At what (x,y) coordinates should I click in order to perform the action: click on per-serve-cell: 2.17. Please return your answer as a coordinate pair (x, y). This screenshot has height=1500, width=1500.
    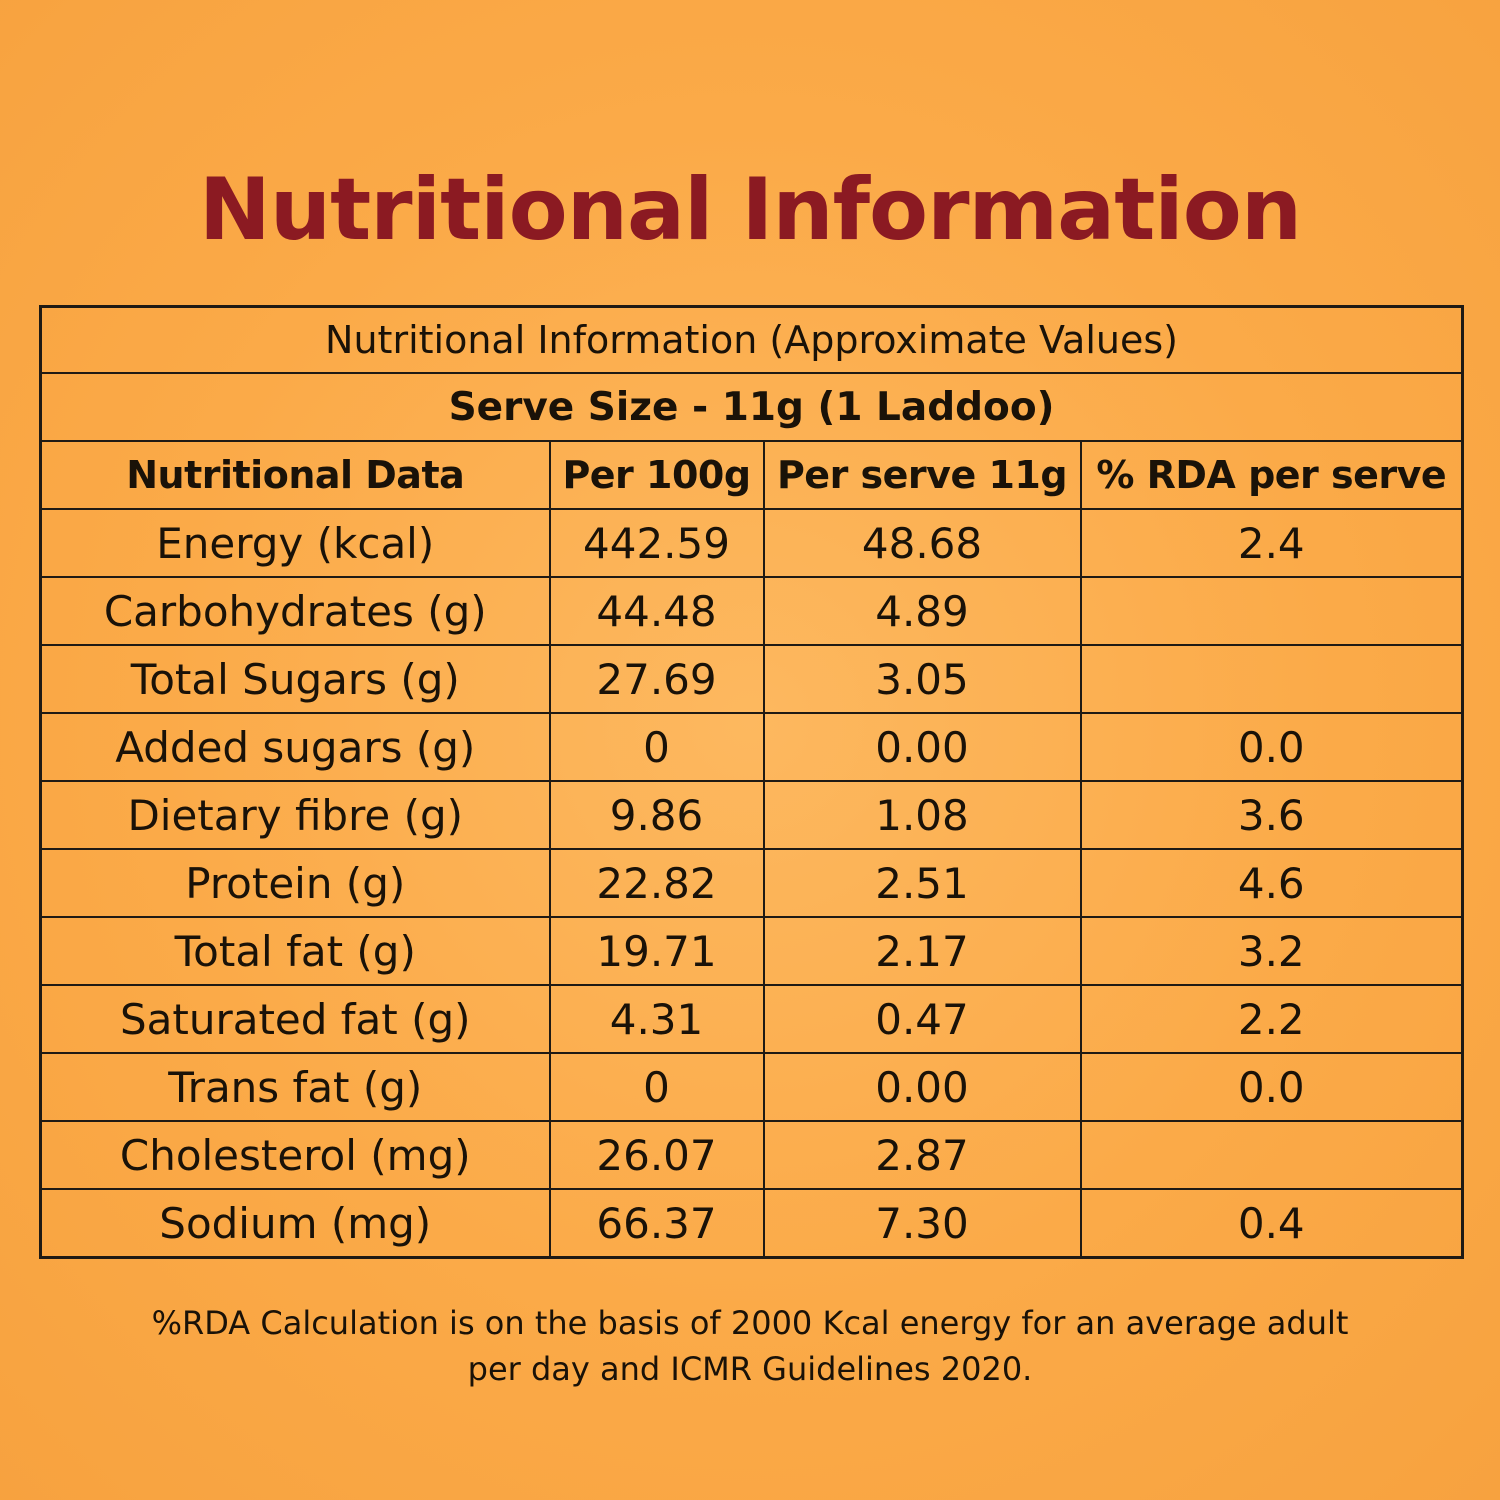
    Looking at the image, I should click on (922, 951).